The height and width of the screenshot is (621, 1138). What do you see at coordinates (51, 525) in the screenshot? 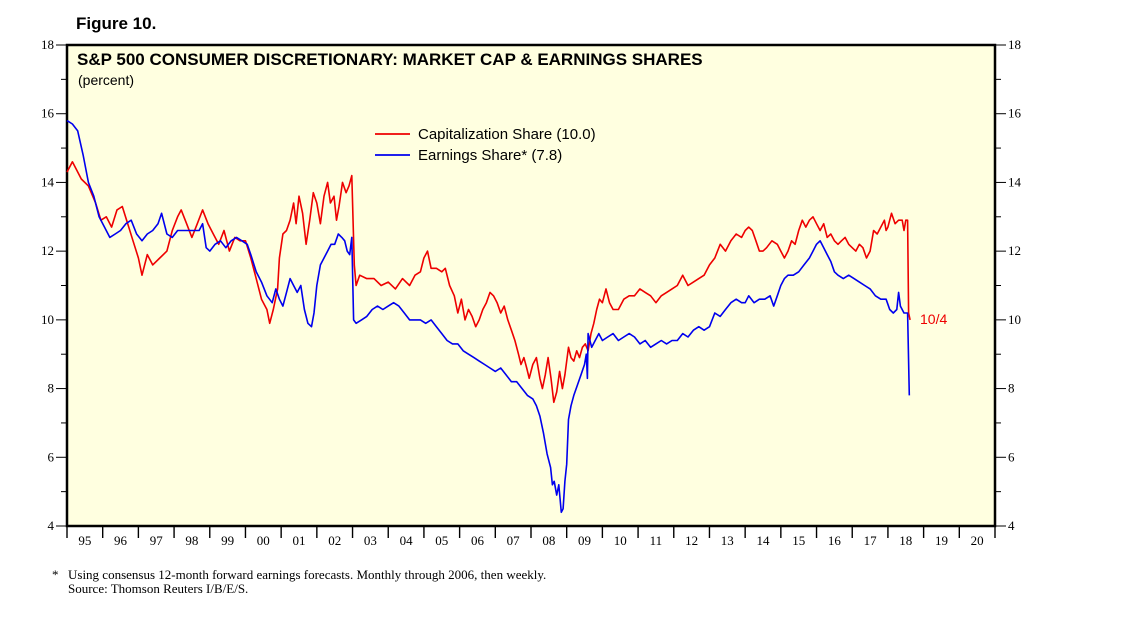
I see `left-y-tick-label: 4` at bounding box center [51, 525].